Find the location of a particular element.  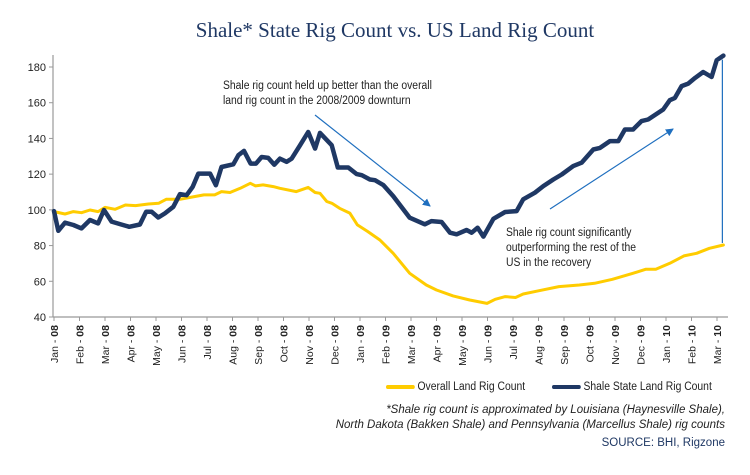

x-tick-label: Oct - 09 is located at coordinates (591, 344).